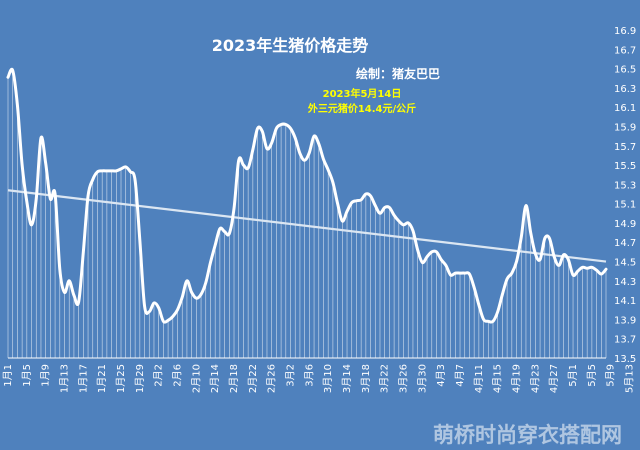 The image size is (640, 450). I want to click on x-tick-label: 1月13, so click(65, 378).